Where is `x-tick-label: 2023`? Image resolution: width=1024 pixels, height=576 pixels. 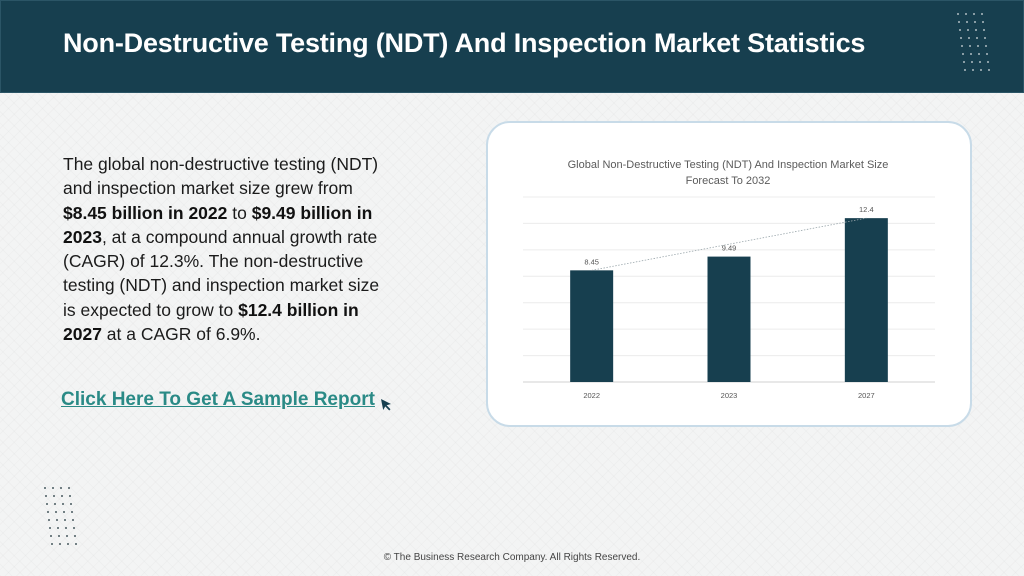 x-tick-label: 2023 is located at coordinates (729, 395).